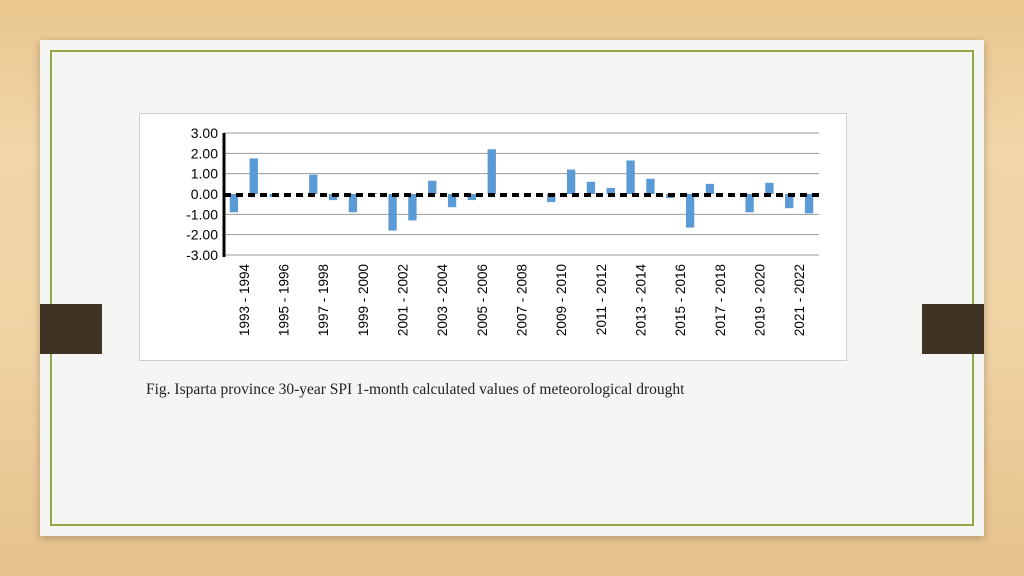  Describe the element at coordinates (799, 300) in the screenshot. I see `x-tick-label: 2021 - 2022` at that location.